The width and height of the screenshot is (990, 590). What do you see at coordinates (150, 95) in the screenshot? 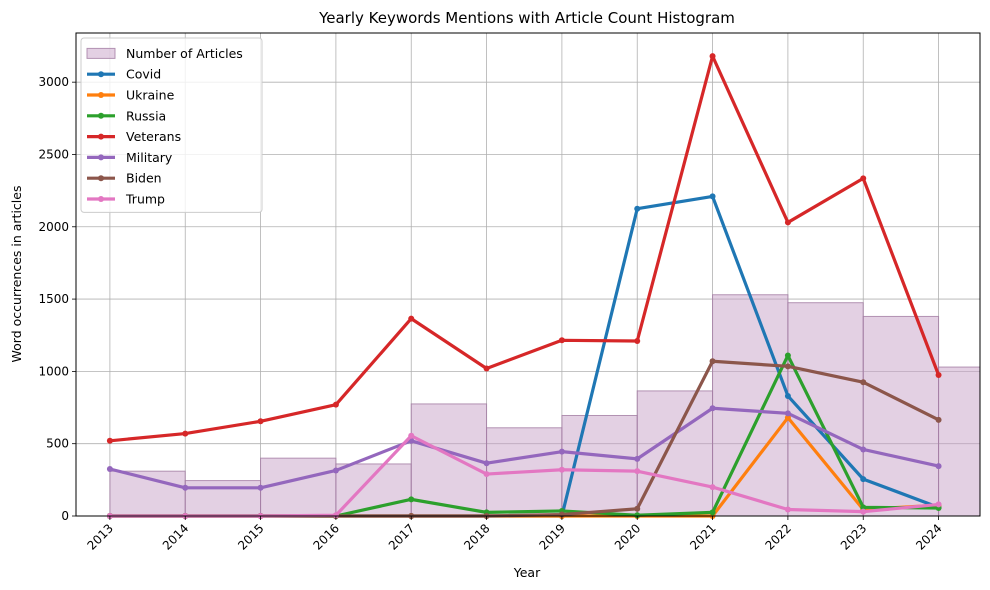
I see `legend-label-ukraine: Ukraine` at bounding box center [150, 95].